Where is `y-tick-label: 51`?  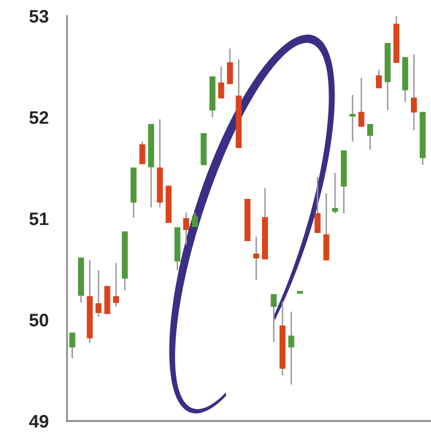
y-tick-label: 51 is located at coordinates (38, 219).